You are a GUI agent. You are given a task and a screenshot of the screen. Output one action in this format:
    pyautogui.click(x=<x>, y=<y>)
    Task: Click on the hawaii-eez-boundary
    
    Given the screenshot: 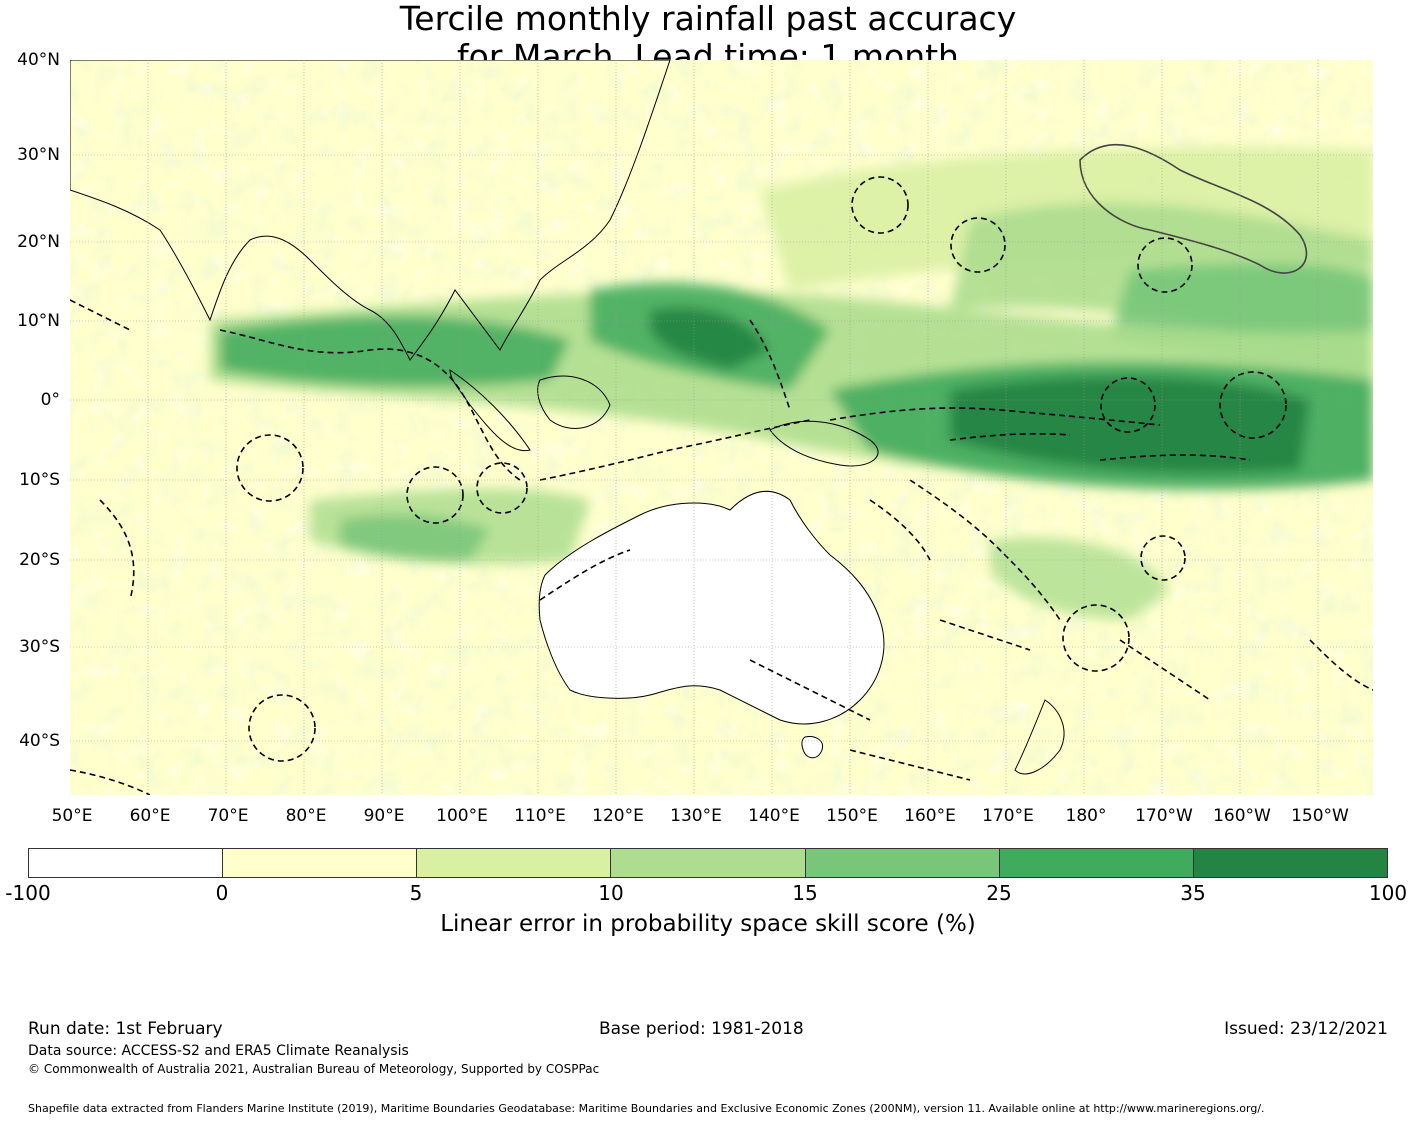 What is the action you would take?
    pyautogui.click(x=1193, y=209)
    